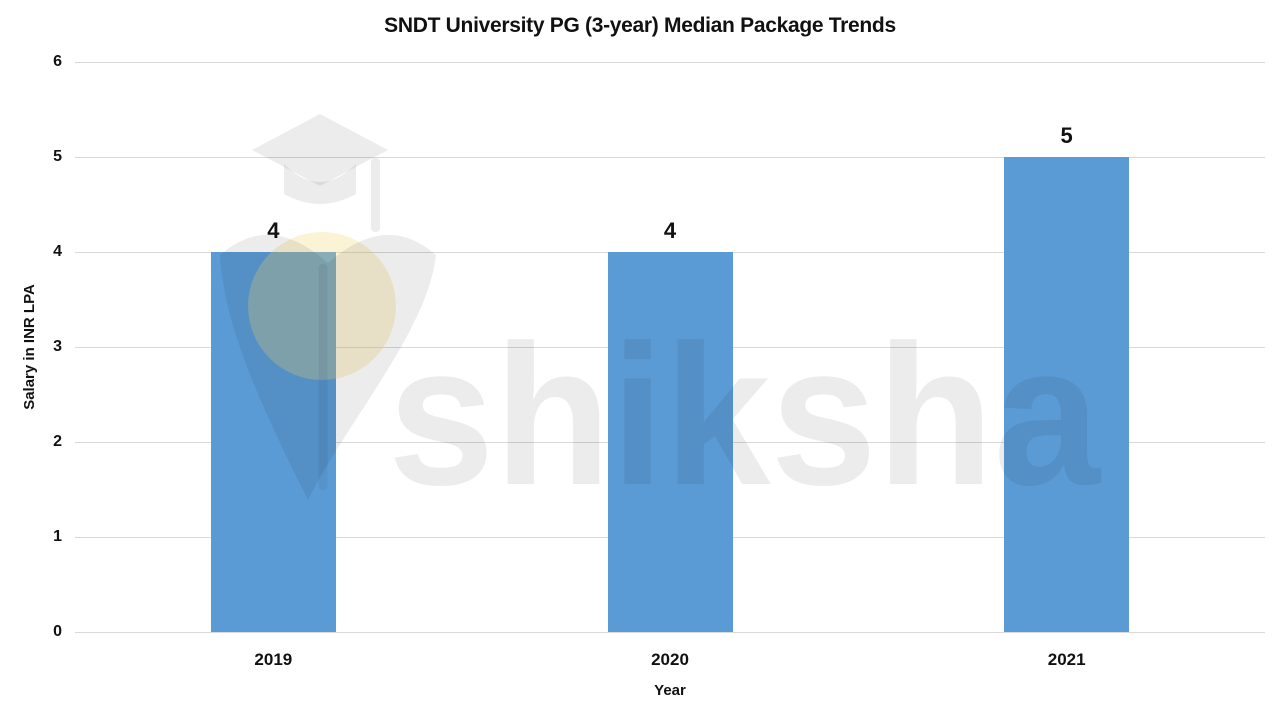  I want to click on bar-2019, so click(273, 442).